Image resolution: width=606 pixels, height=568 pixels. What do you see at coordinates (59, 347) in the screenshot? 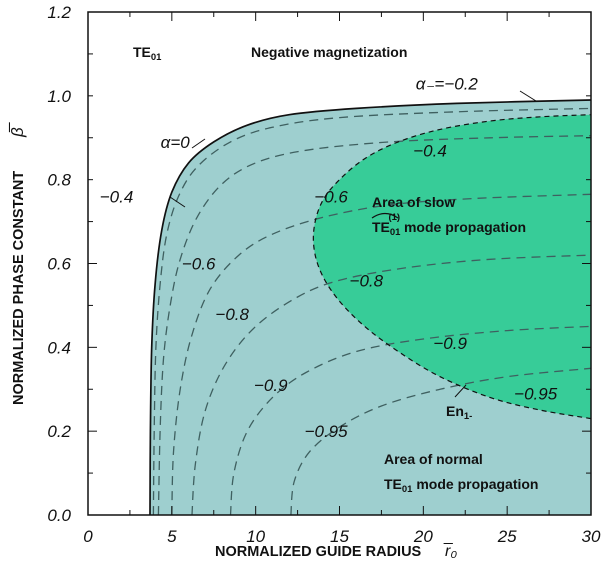
I see `y-tick-label: 0.4` at bounding box center [59, 347].